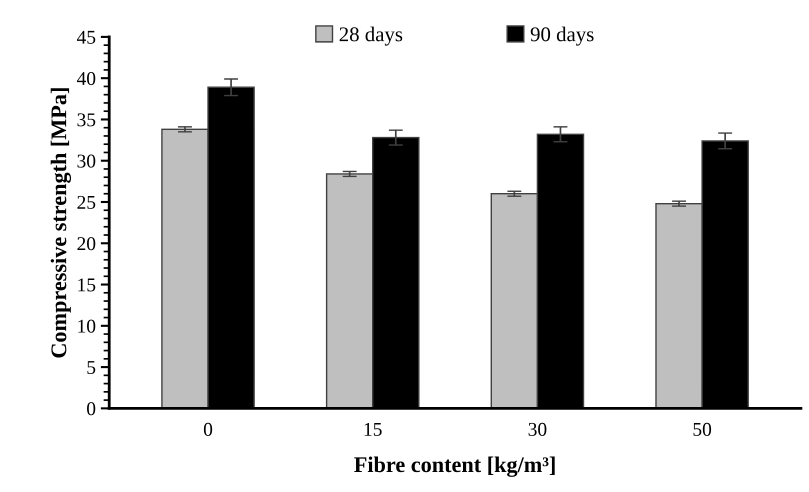 The width and height of the screenshot is (809, 492). I want to click on y-tick-label: 10, so click(87, 326).